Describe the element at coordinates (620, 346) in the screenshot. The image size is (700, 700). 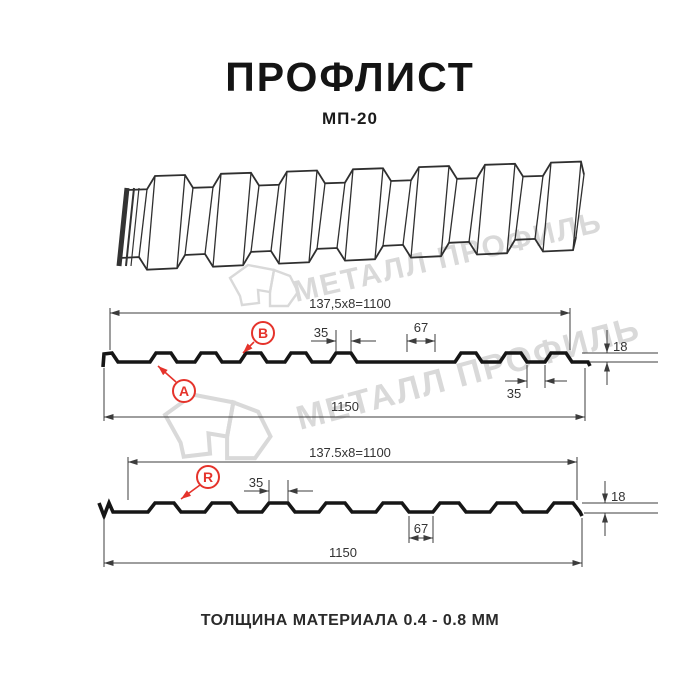
I see `p1-dim-18: 18` at that location.